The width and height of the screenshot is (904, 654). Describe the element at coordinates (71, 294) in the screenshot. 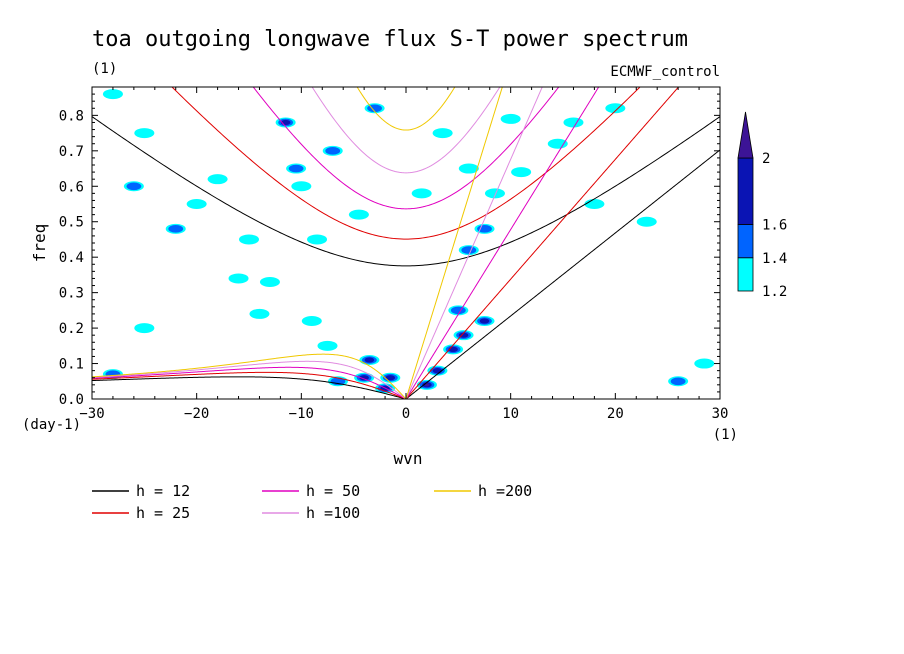

I see `y-tick-label: 0.3` at that location.